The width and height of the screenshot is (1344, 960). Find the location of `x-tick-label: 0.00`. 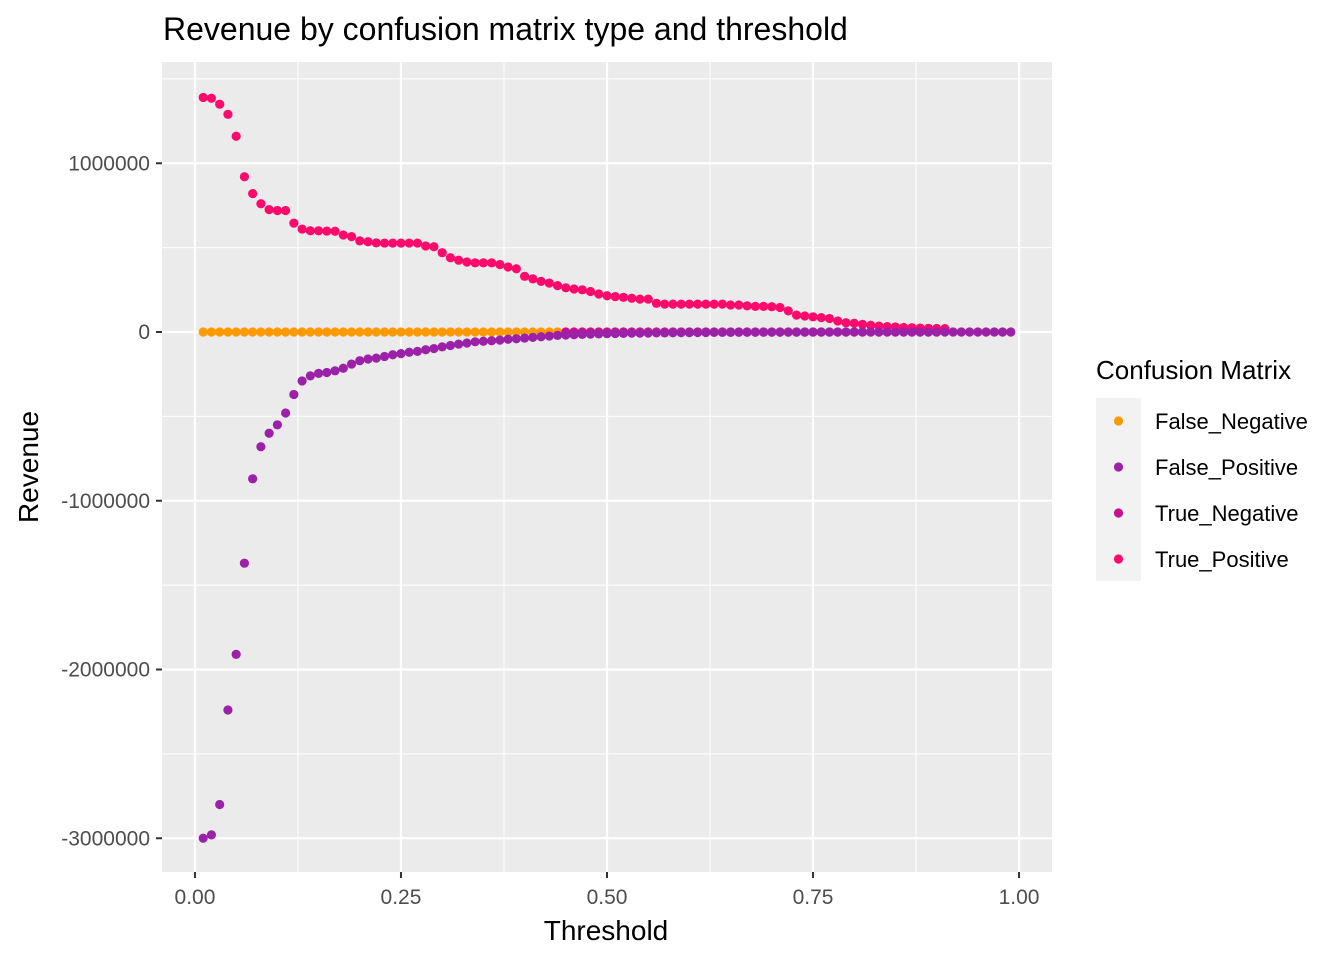

x-tick-label: 0.00 is located at coordinates (195, 897).